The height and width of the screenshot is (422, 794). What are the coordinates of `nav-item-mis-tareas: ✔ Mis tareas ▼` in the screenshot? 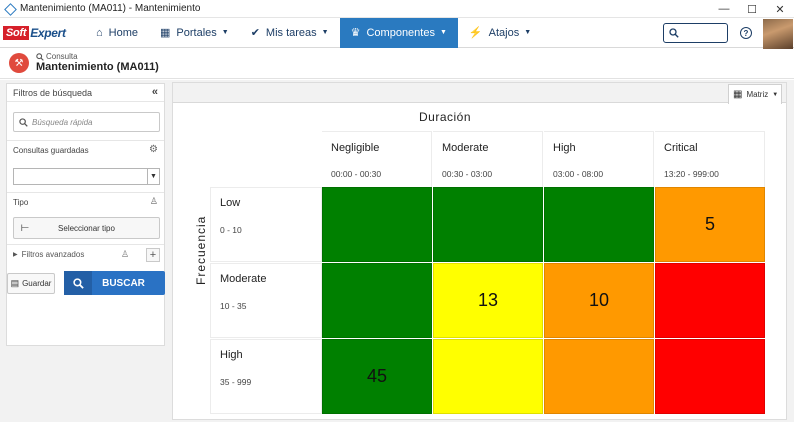 It's located at (290, 33).